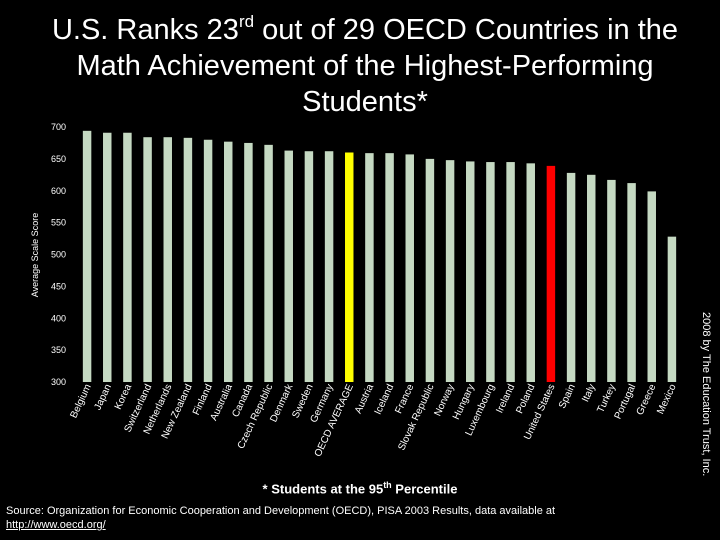  I want to click on y-tick-label: 550, so click(58, 223).